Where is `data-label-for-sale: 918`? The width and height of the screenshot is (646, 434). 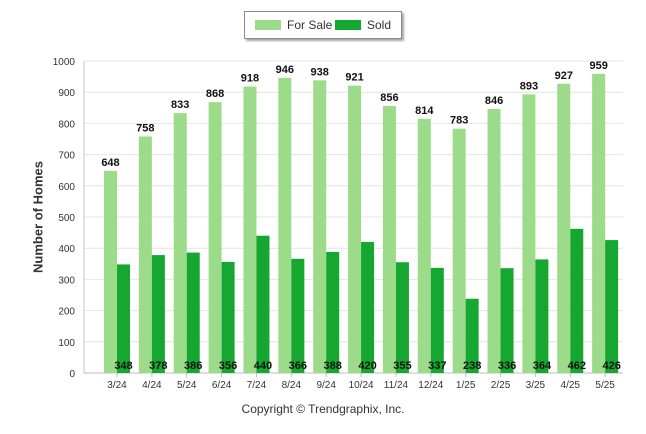
data-label-for-sale: 918 is located at coordinates (250, 79).